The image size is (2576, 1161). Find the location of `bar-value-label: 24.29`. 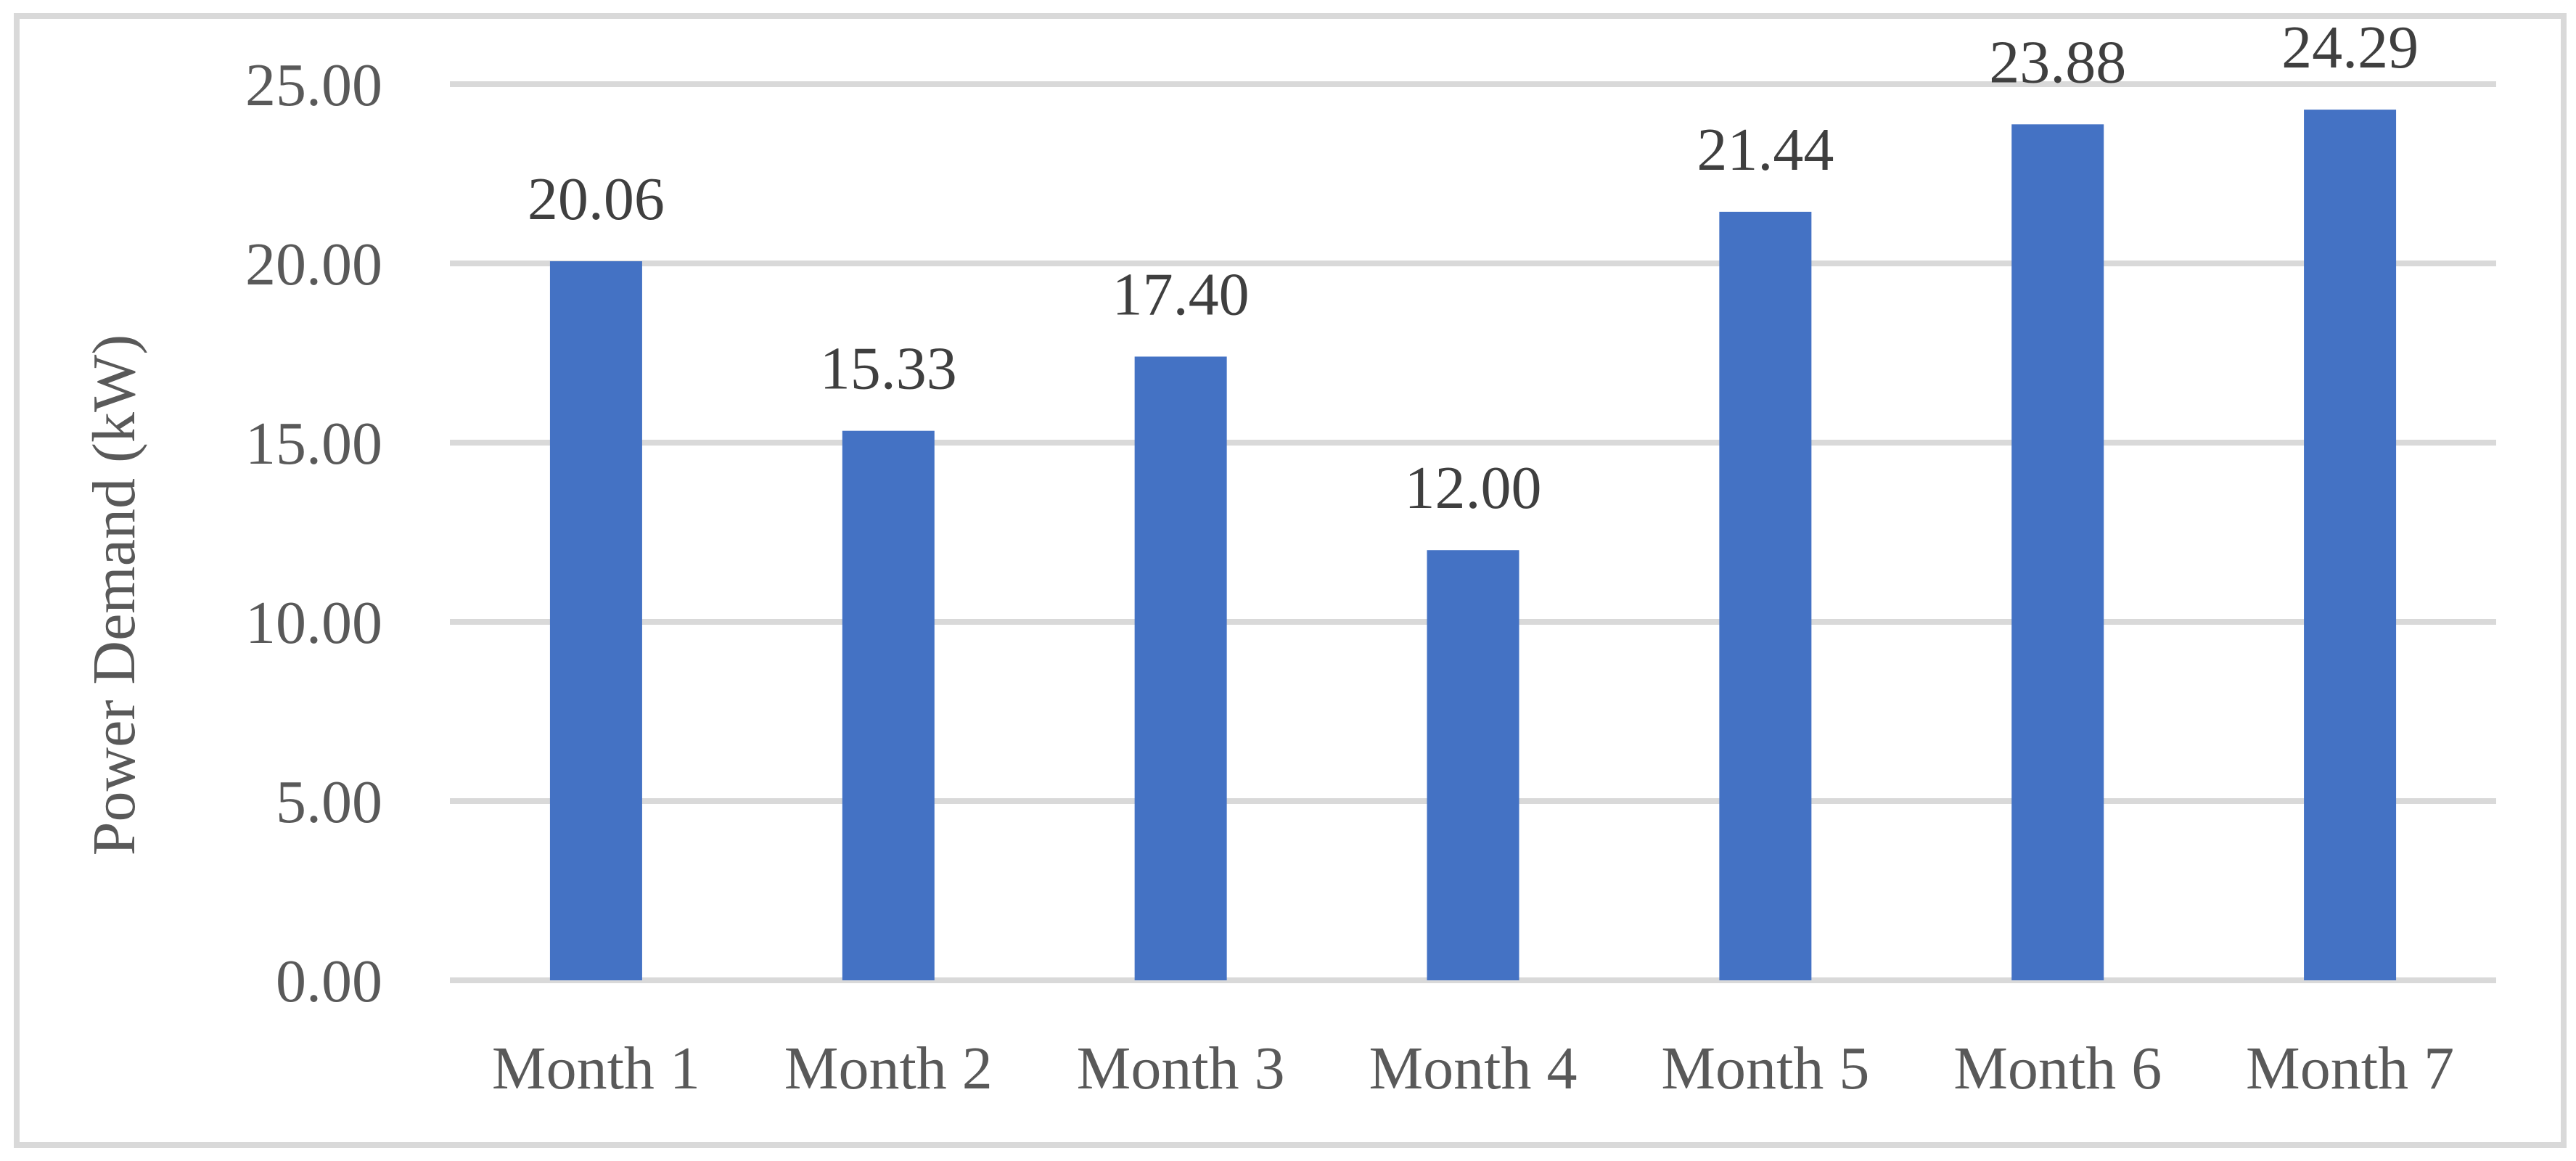

bar-value-label: 24.29 is located at coordinates (2350, 47).